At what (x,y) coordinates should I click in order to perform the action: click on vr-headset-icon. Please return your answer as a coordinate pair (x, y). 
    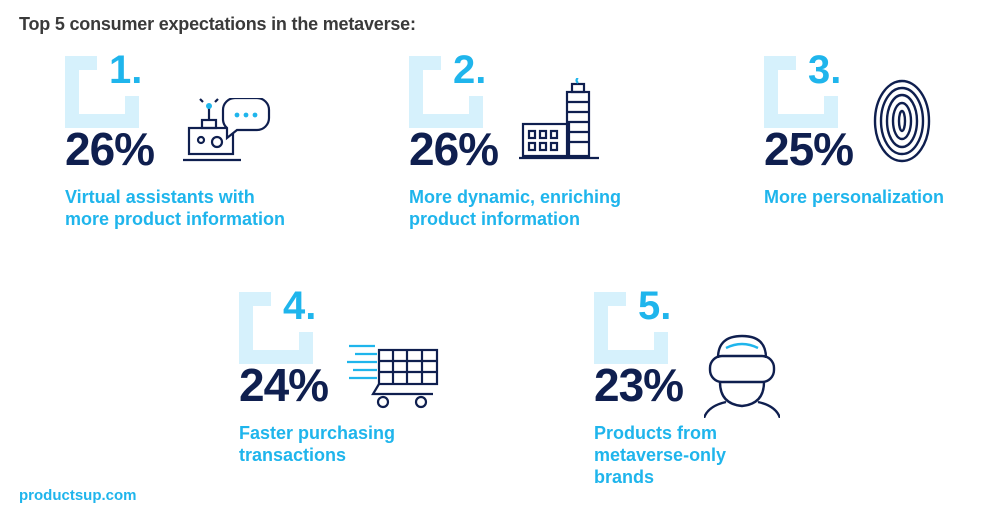
    Looking at the image, I should click on (742, 376).